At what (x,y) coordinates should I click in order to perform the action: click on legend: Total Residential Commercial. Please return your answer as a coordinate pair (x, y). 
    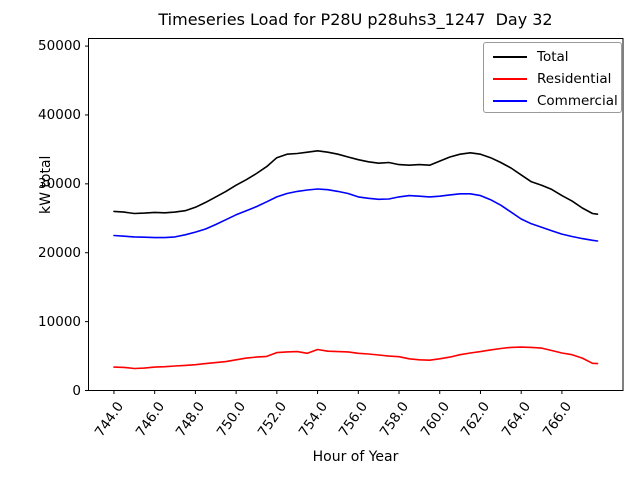
    Looking at the image, I should click on (552, 77).